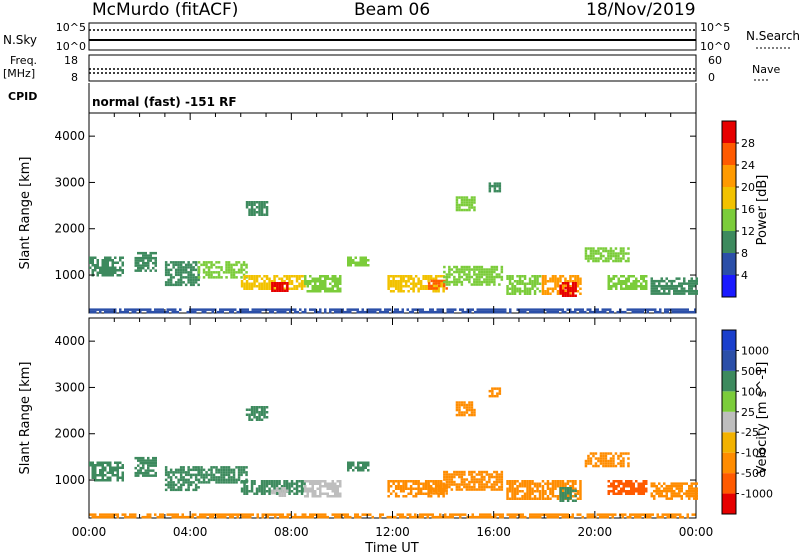 The image size is (800, 554). I want to click on station-title: McMurdo (fitACF), so click(165, 10).